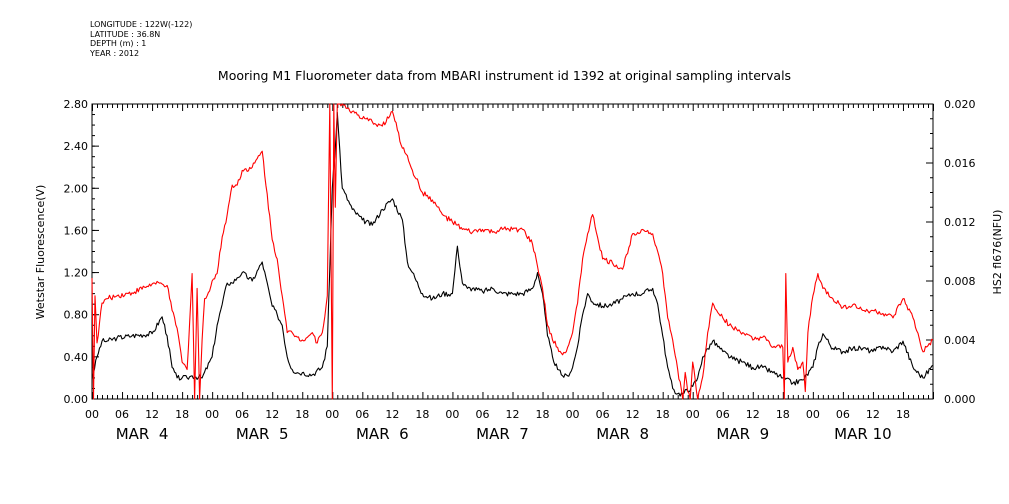 The width and height of the screenshot is (1009, 504). I want to click on day-label: MAR 9, so click(742, 434).